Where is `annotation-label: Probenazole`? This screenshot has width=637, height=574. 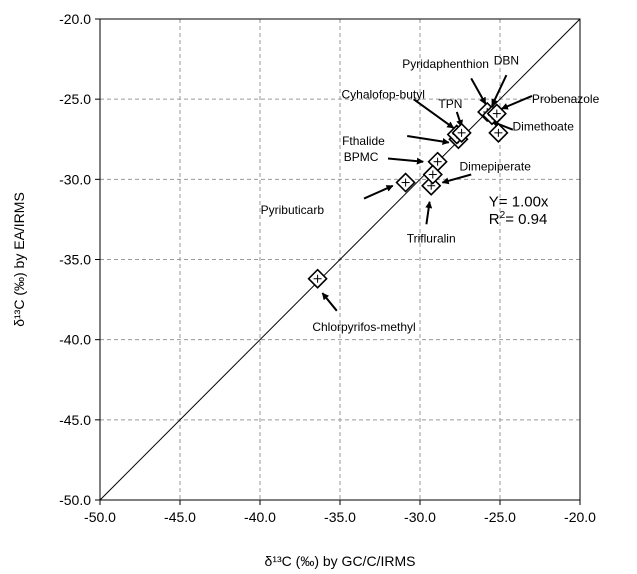 annotation-label: Probenazole is located at coordinates (566, 99).